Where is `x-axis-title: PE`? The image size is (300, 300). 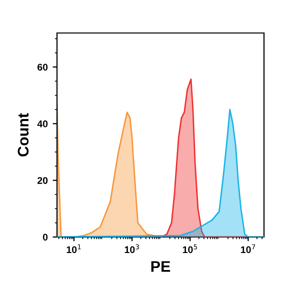
x-axis-title: PE is located at coordinates (160, 266).